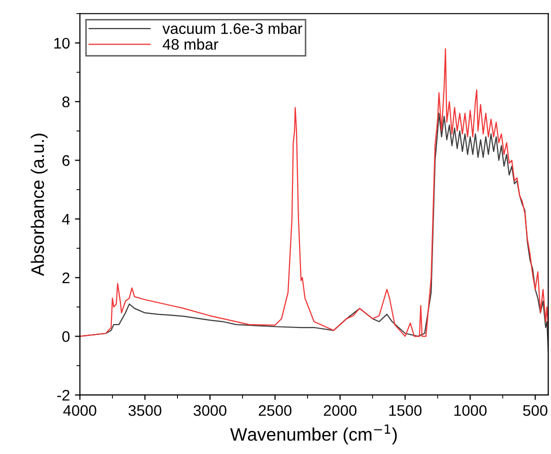 The height and width of the screenshot is (454, 551). What do you see at coordinates (535, 410) in the screenshot?
I see `x-tick-label: 500` at bounding box center [535, 410].